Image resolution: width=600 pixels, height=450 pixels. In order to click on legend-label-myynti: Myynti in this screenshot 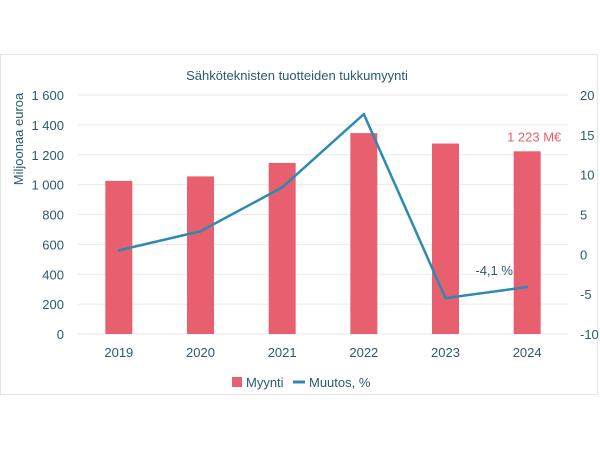, I will do `click(265, 382)`.